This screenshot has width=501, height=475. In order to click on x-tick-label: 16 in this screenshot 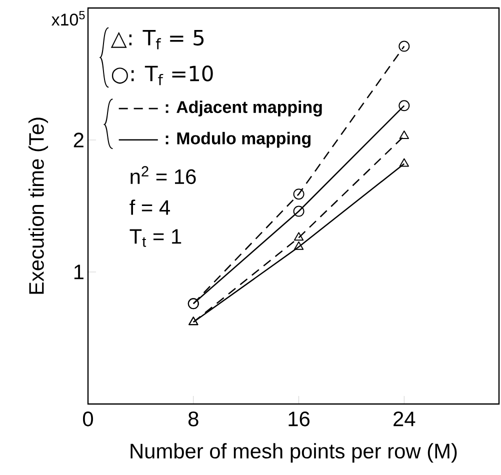, I will do `click(299, 419)`.